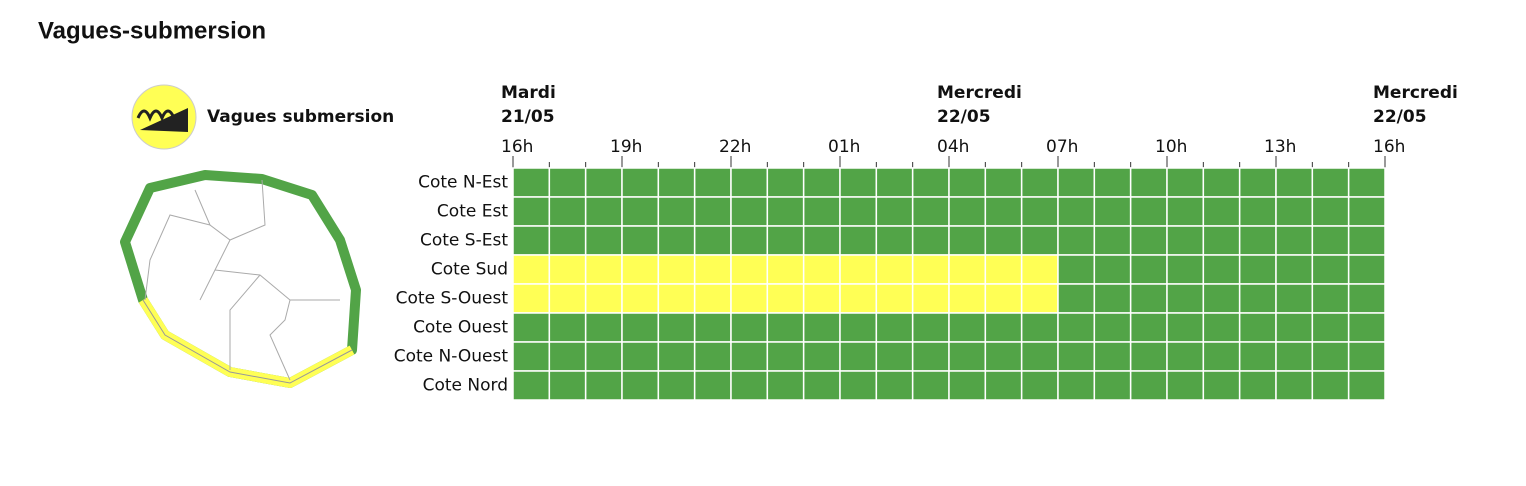 The image size is (1526, 486). I want to click on row-label: Cote Ouest, so click(460, 328).